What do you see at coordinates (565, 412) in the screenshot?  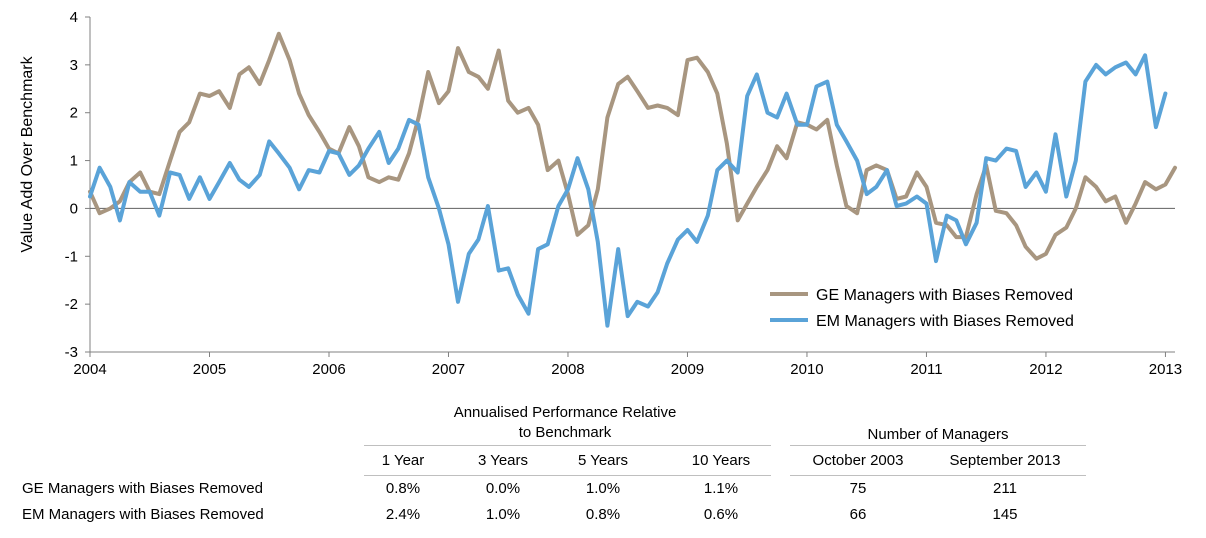 I see `header-line-1: Annualised Performance Relative` at bounding box center [565, 412].